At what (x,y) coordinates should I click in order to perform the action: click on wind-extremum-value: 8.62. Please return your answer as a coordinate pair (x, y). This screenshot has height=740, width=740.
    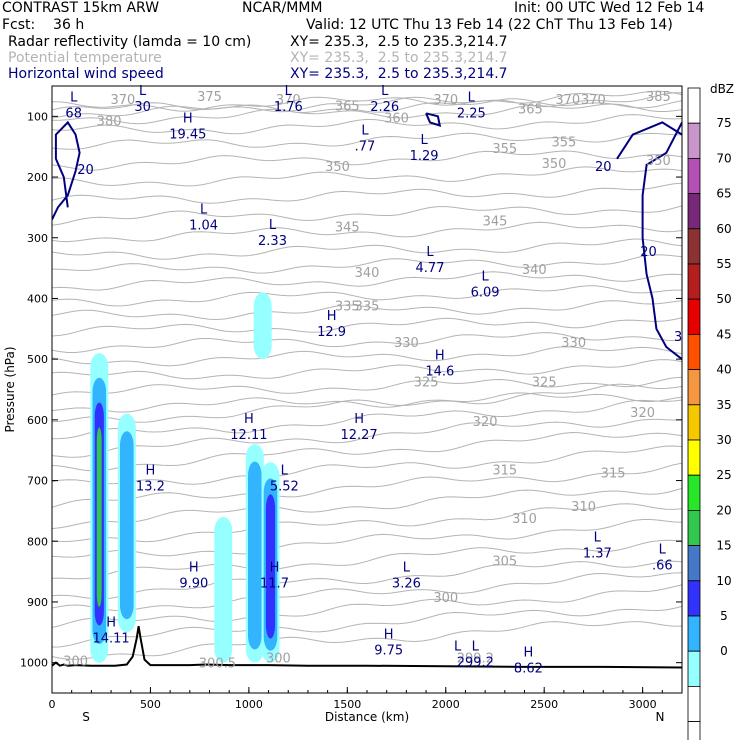
    Looking at the image, I should click on (528, 669).